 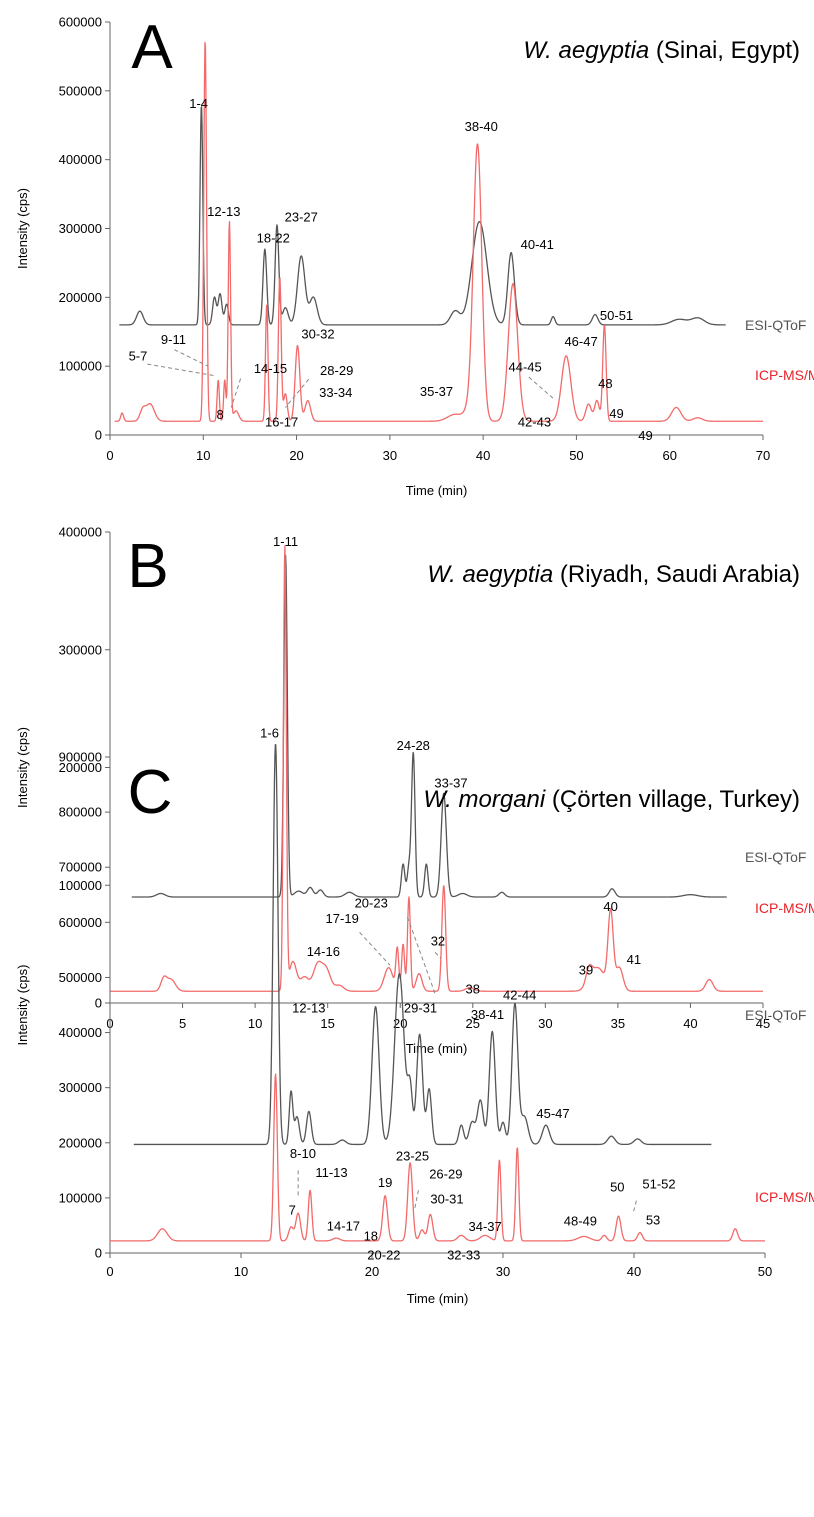 What do you see at coordinates (617, 1186) in the screenshot?
I see `peak-annotation: 50` at bounding box center [617, 1186].